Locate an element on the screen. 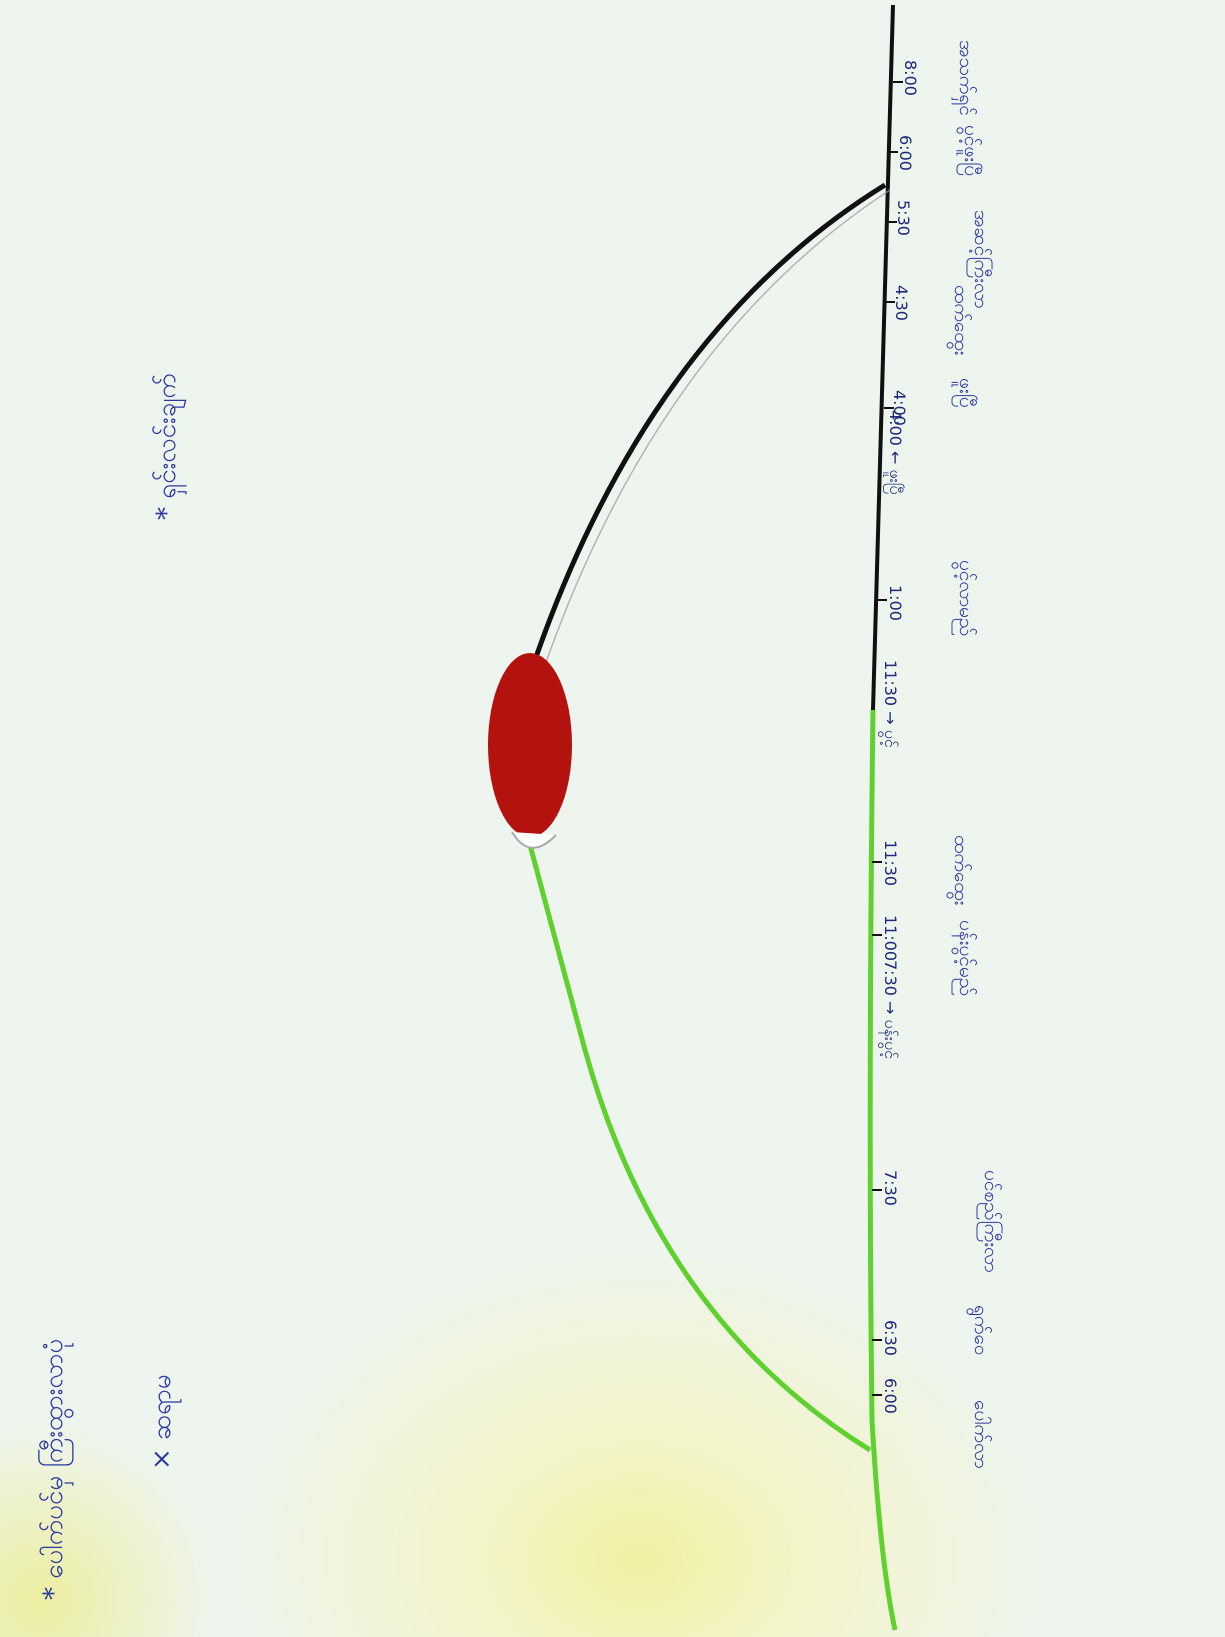  timeline-axis-green is located at coordinates (882, 1170).